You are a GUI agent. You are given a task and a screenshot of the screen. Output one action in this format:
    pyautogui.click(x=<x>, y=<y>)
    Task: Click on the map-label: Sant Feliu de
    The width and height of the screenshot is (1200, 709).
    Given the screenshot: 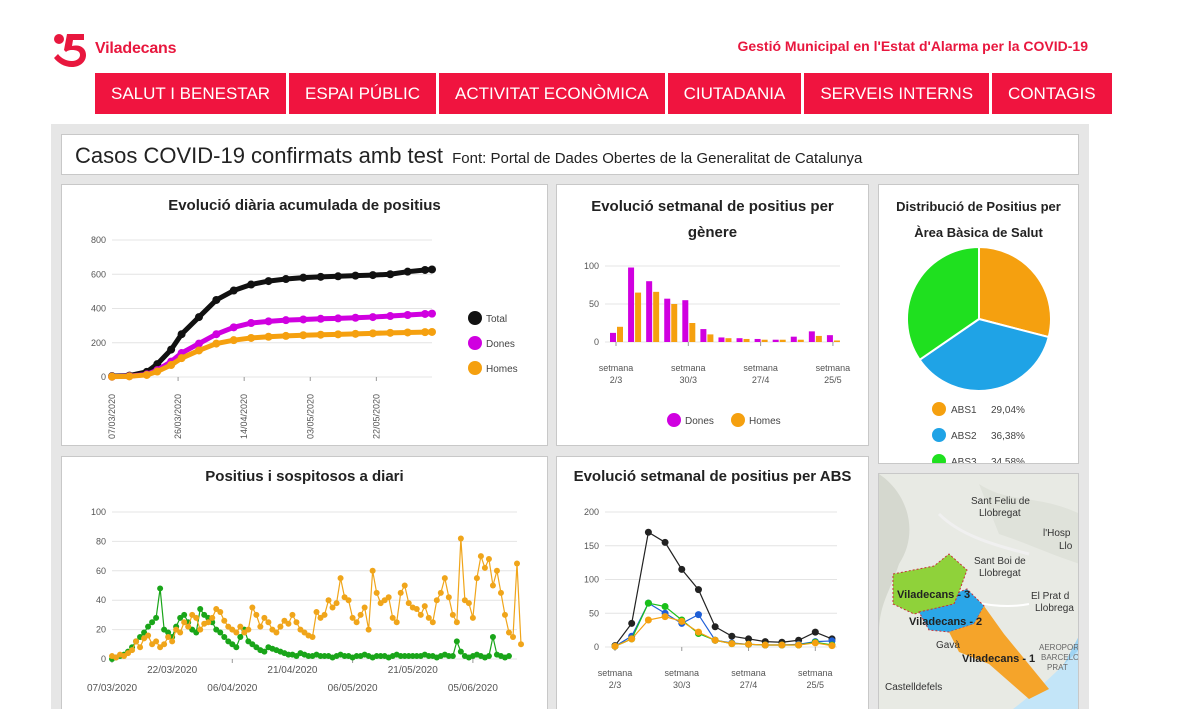 What is the action you would take?
    pyautogui.click(x=1000, y=501)
    